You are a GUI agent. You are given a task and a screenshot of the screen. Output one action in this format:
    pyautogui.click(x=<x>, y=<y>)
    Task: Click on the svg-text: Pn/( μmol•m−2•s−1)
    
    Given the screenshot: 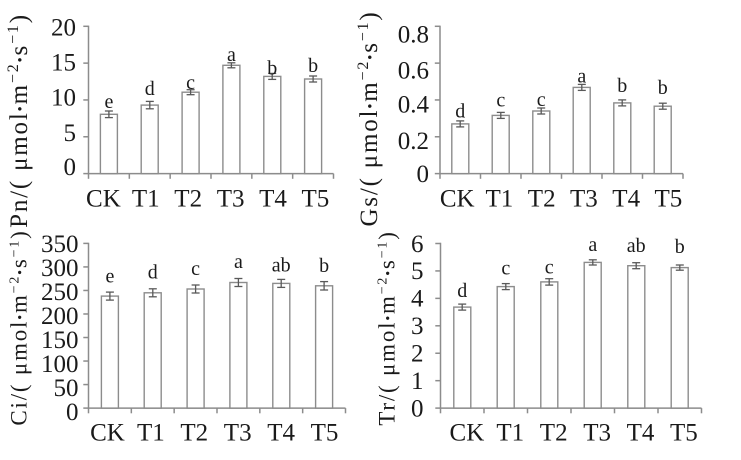 What is the action you would take?
    pyautogui.click(x=19, y=120)
    